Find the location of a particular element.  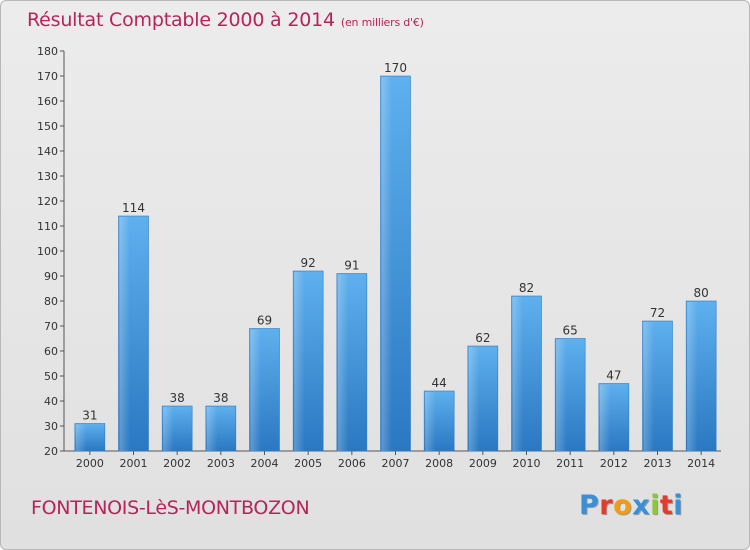

bar-value-label: 31 is located at coordinates (89, 416).